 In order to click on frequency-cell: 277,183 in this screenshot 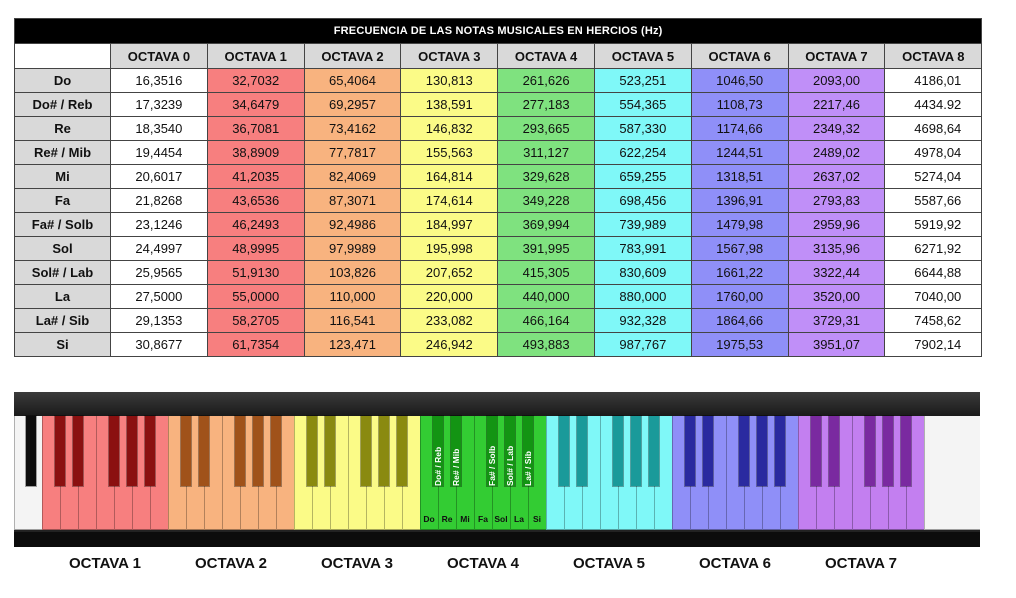, I will do `click(546, 104)`.